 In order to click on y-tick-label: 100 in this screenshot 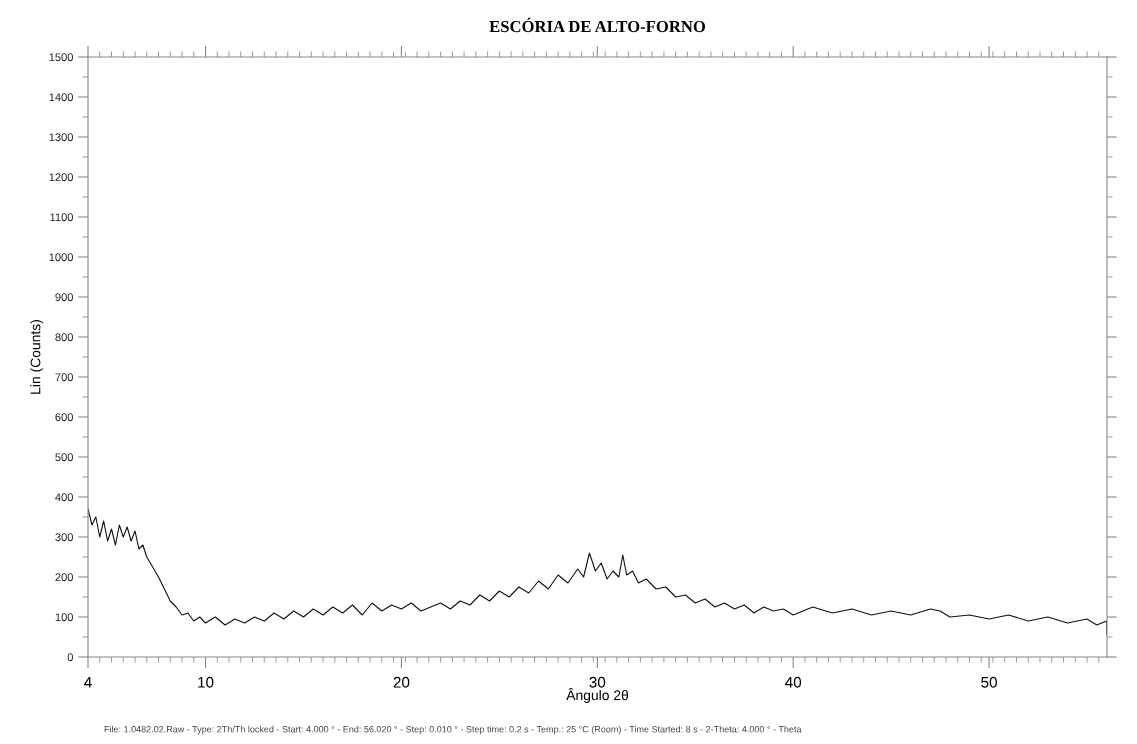, I will do `click(64, 617)`.